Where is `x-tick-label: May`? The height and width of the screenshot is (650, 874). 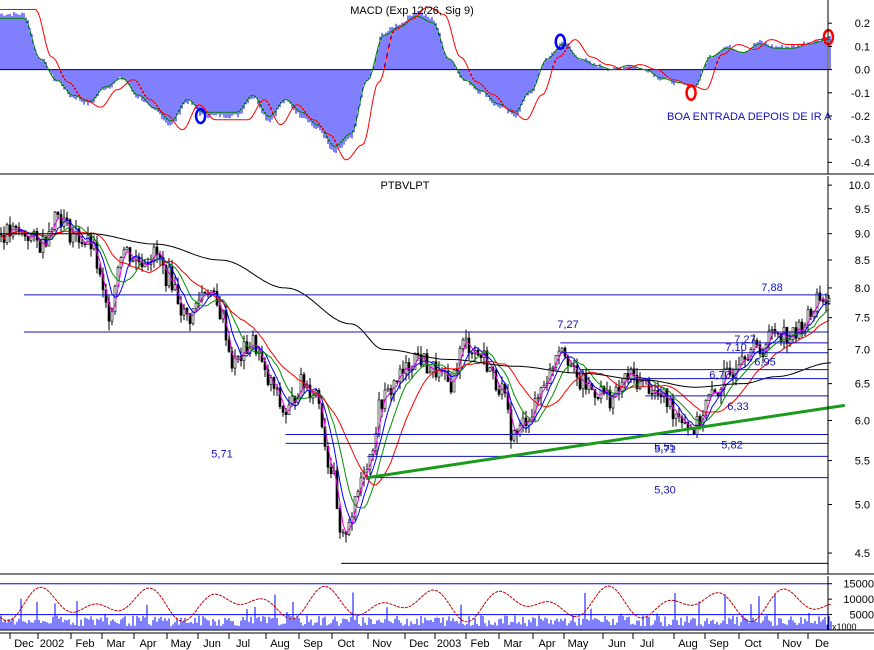 x-tick-label: May is located at coordinates (578, 644).